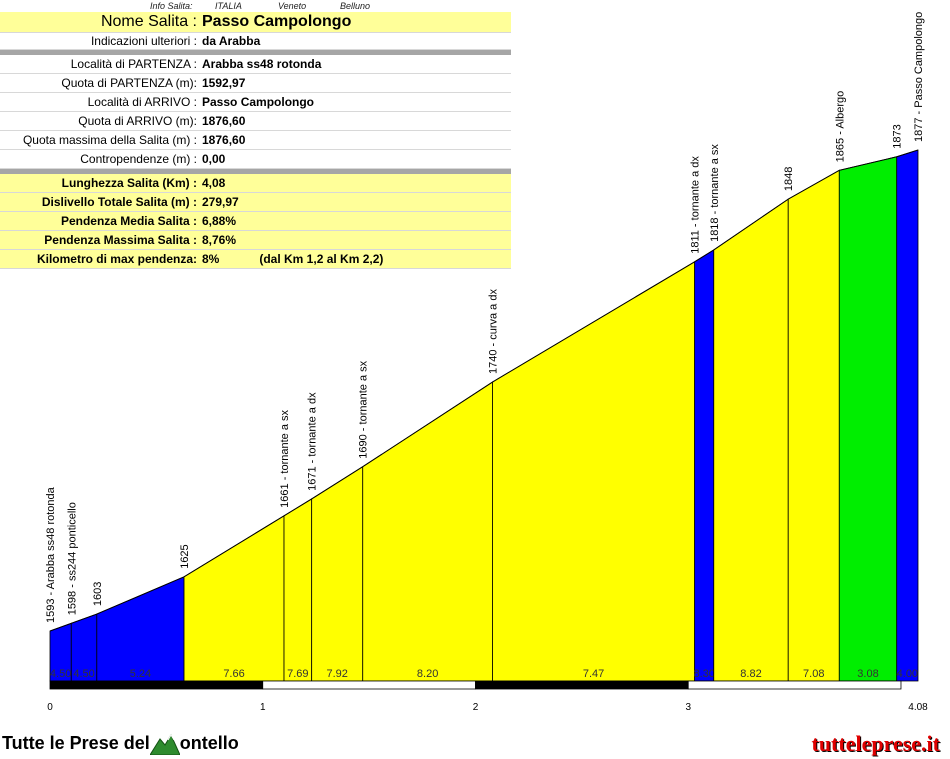 This screenshot has width=950, height=759. Describe the element at coordinates (703, 674) in the screenshot. I see `segment-slope-label: 8.30` at that location.